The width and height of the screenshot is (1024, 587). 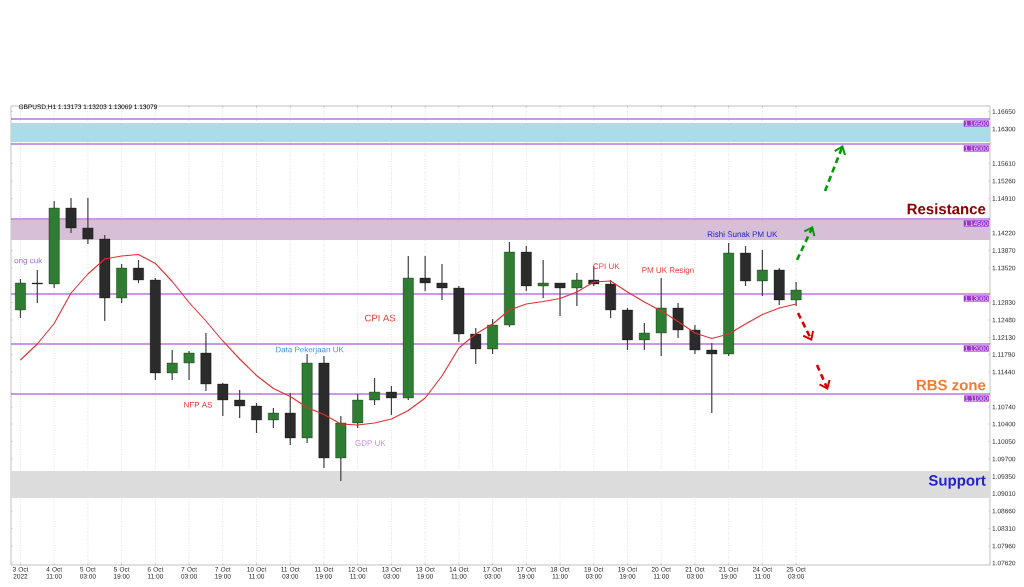 I want to click on annotation: CPI UK, so click(x=606, y=266).